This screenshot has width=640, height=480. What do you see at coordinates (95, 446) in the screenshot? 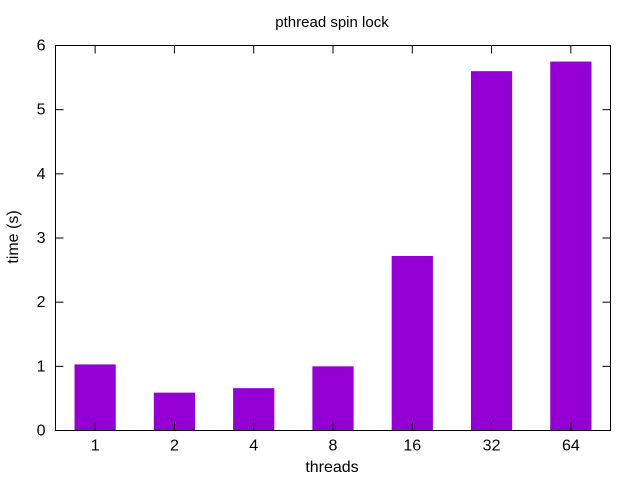
I see `x-tick-label: 1` at bounding box center [95, 446].